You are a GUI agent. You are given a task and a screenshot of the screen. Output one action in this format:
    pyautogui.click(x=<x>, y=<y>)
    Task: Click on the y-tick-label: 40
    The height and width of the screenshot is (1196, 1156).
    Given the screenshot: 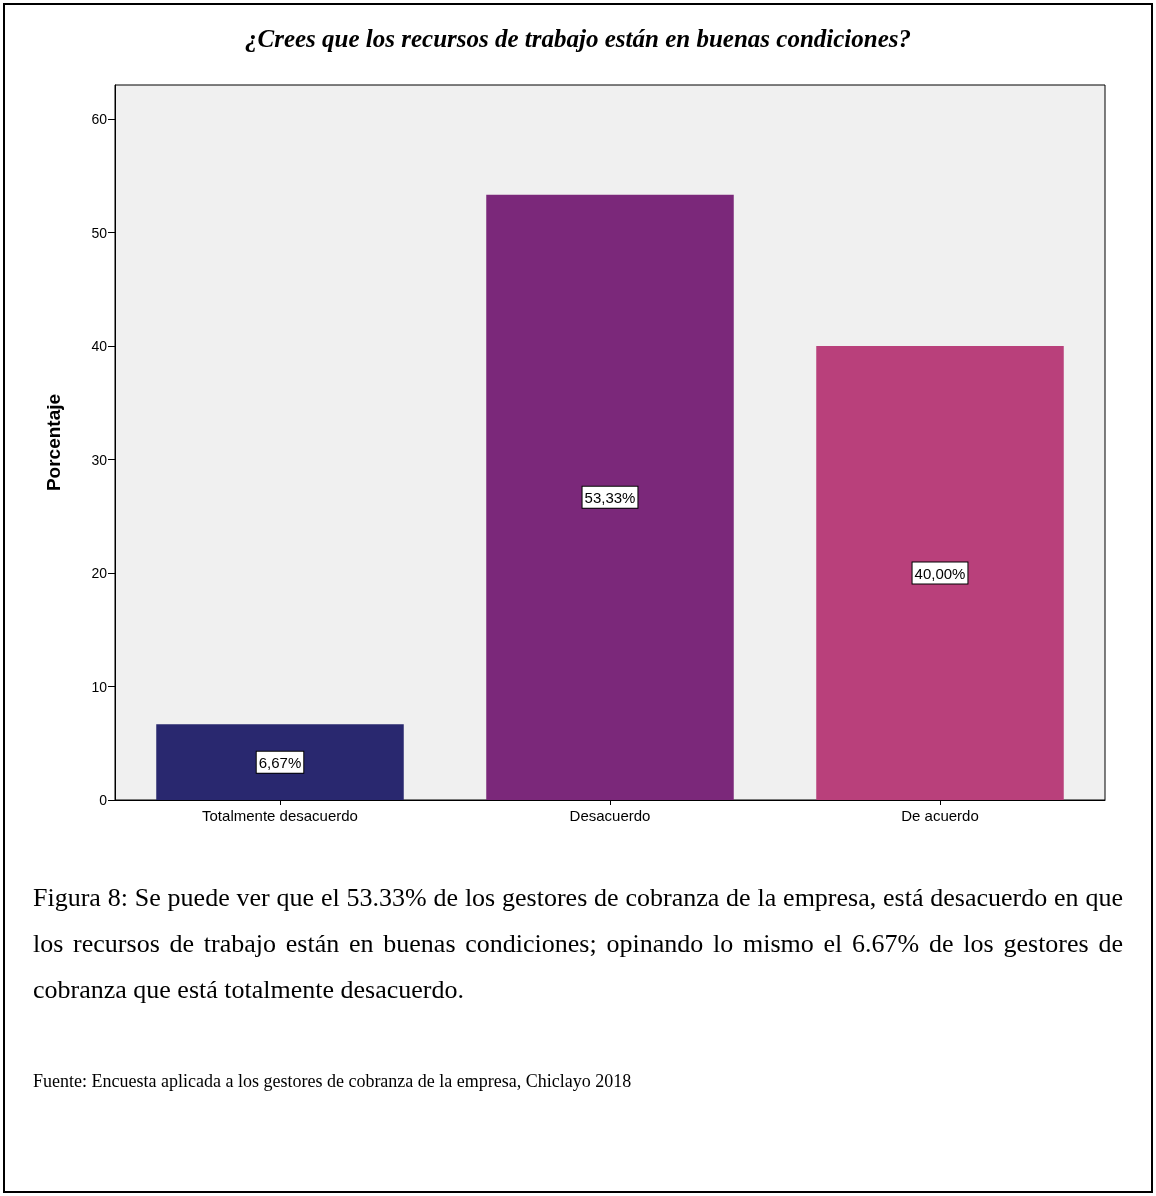 What is the action you would take?
    pyautogui.click(x=99, y=346)
    